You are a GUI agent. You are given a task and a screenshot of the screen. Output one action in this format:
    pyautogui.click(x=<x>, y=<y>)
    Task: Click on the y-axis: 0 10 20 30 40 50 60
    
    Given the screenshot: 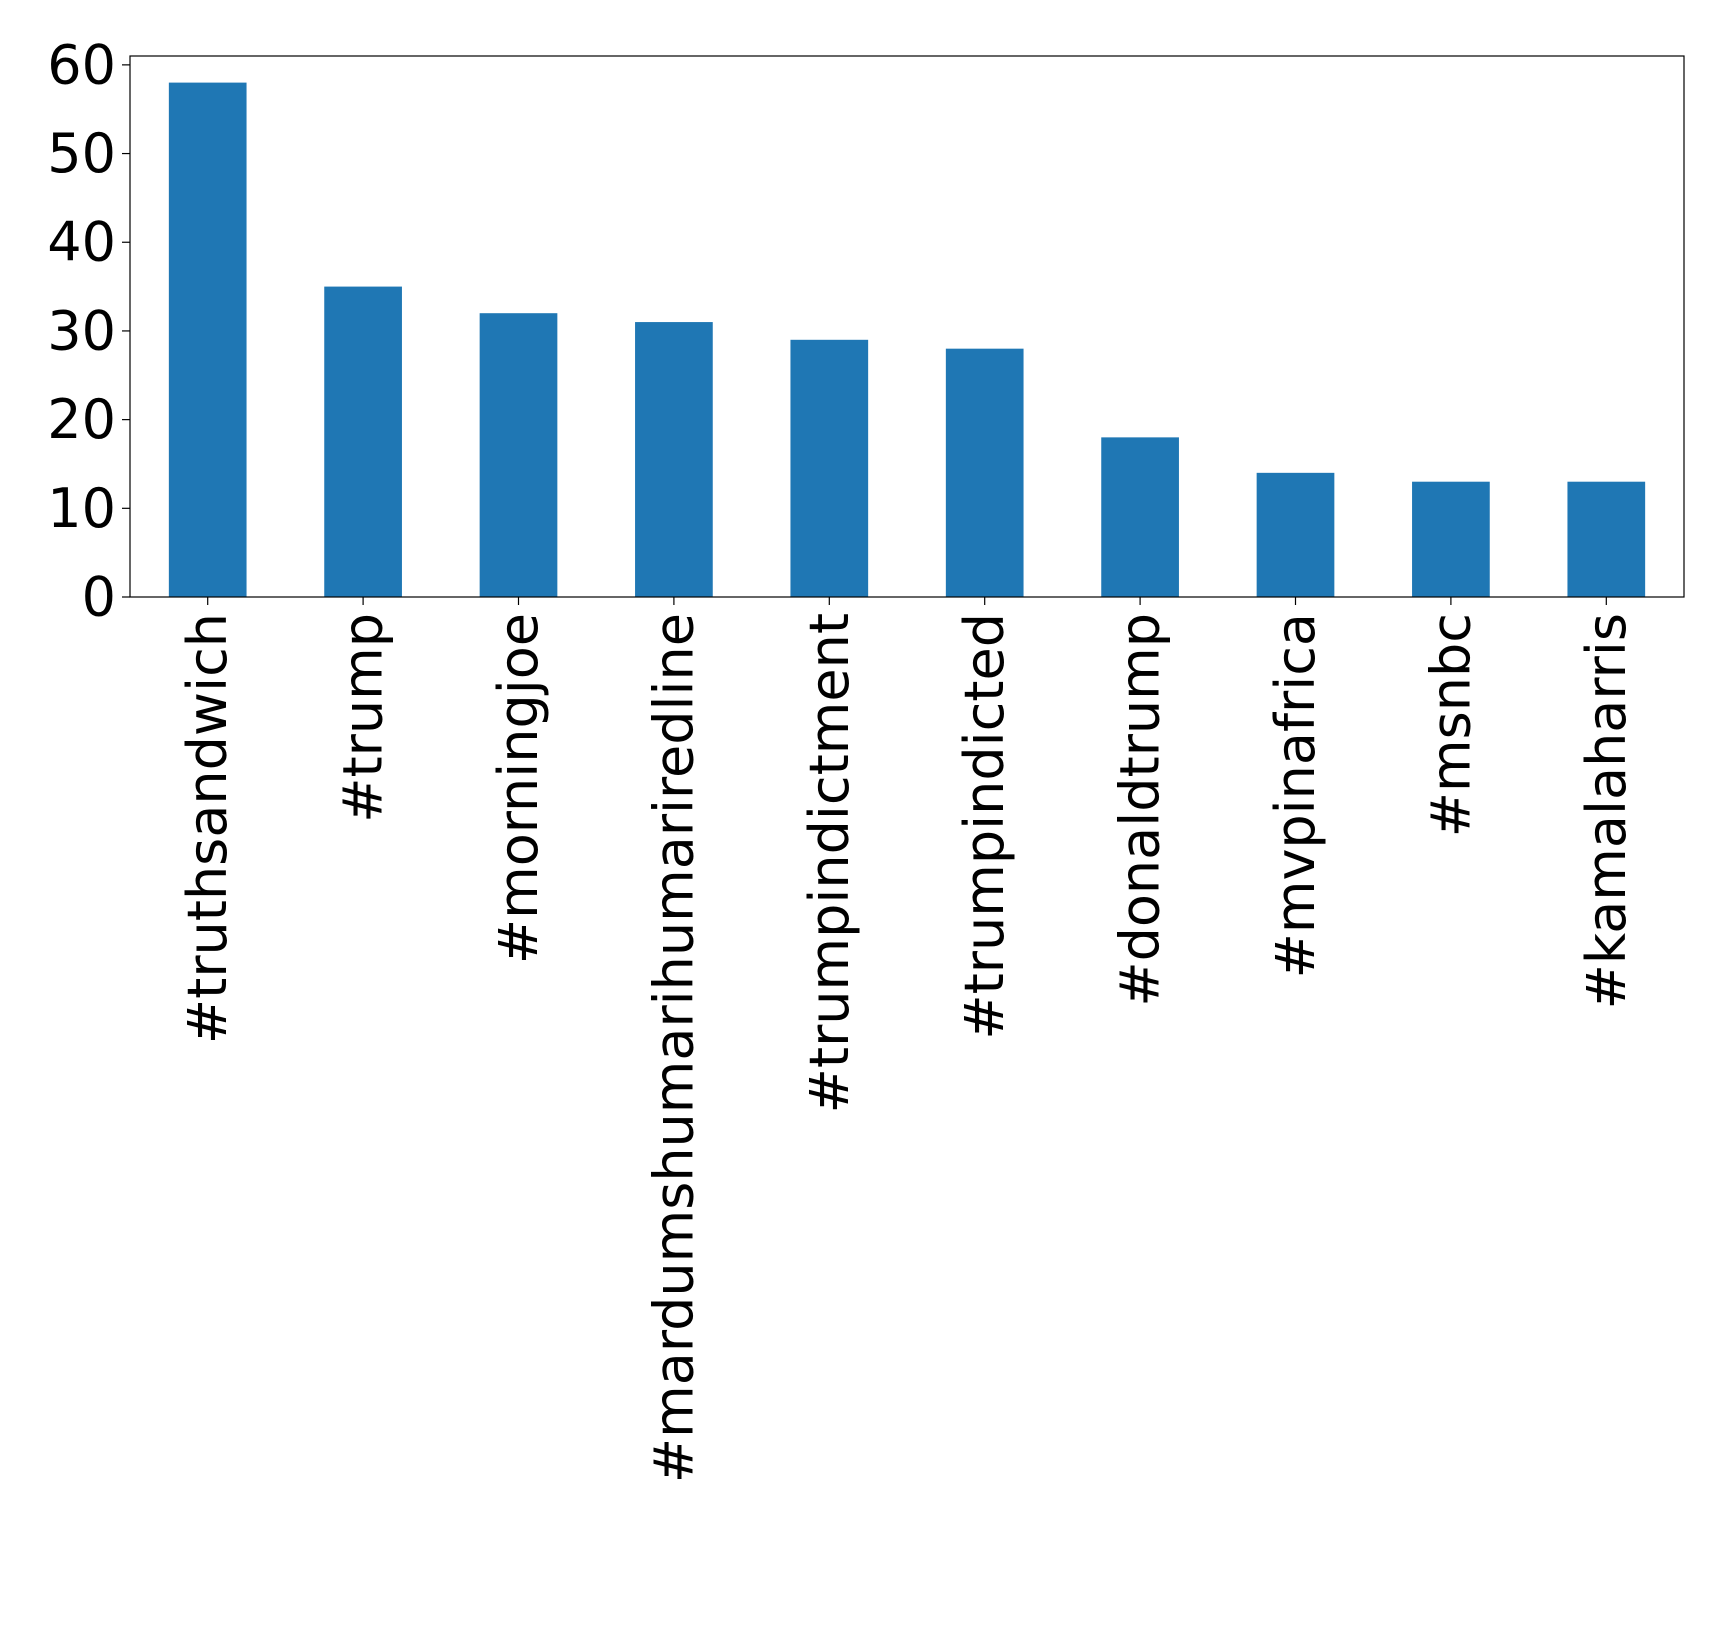 What is the action you would take?
    pyautogui.click(x=88, y=331)
    